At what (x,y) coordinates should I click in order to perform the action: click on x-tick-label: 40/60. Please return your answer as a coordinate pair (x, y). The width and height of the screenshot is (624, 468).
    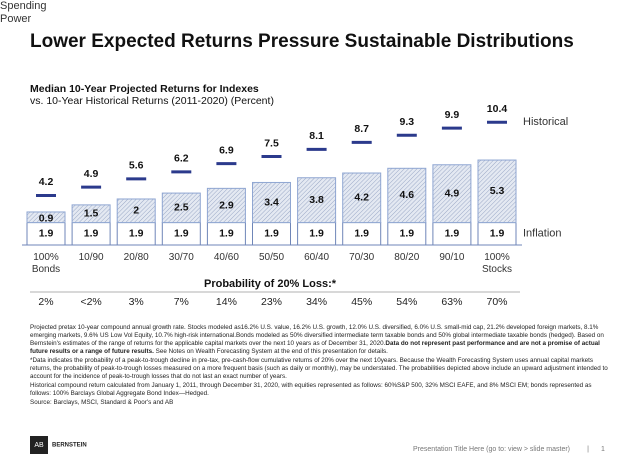
    Looking at the image, I should click on (226, 257).